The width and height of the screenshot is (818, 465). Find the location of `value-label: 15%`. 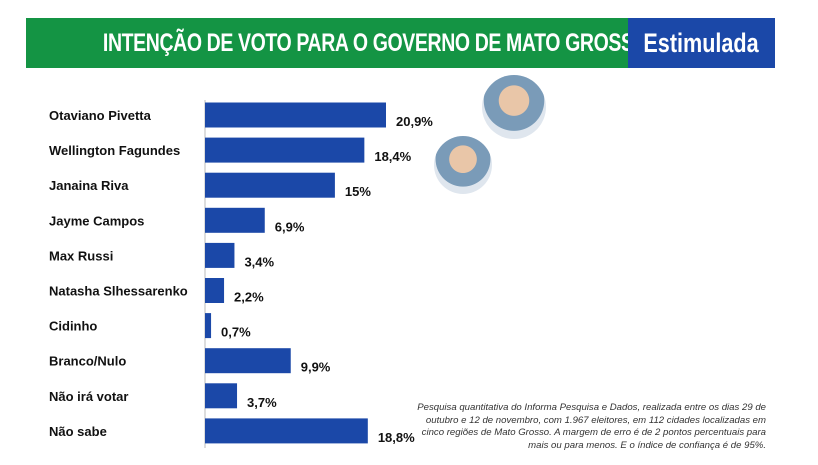

value-label: 15% is located at coordinates (358, 191).